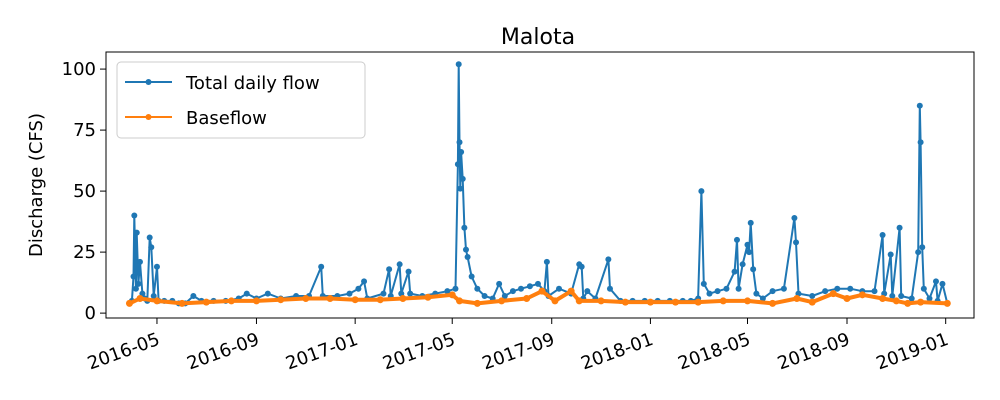 The height and width of the screenshot is (400, 1000). I want to click on x-tick-label: 2019-01, so click(913, 351).